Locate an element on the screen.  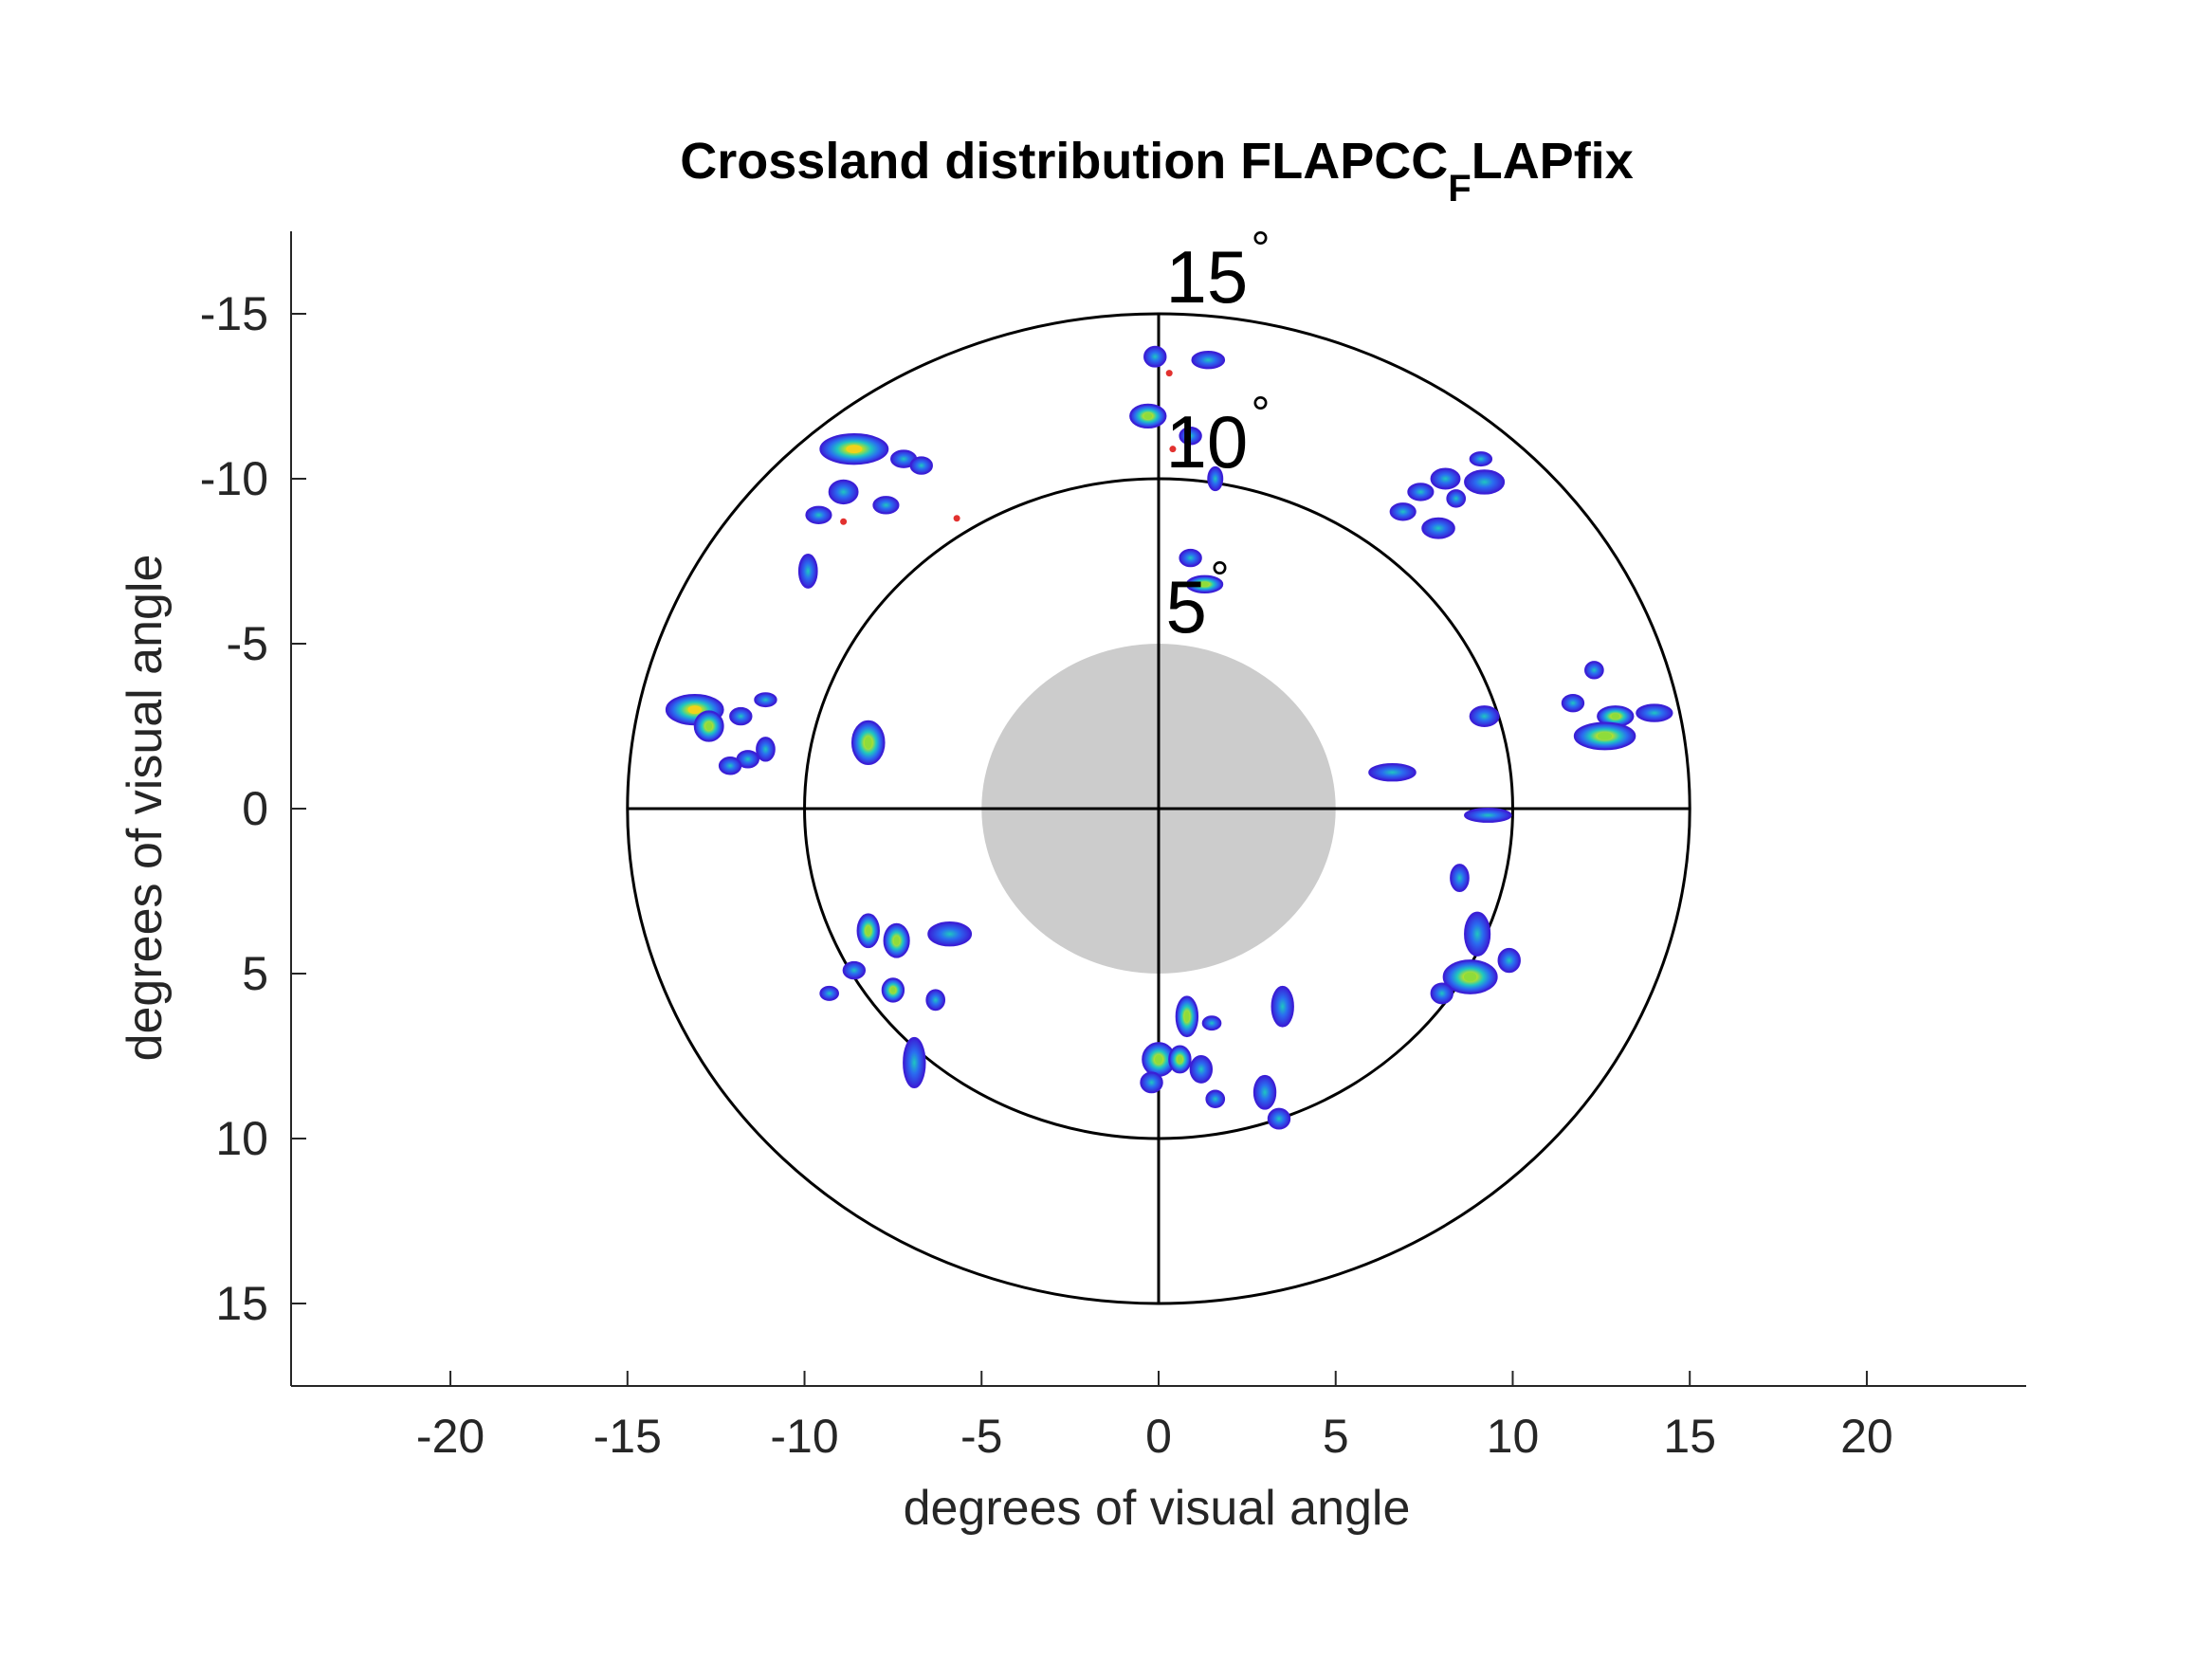
x-tick-label: 15 is located at coordinates (1689, 1436).